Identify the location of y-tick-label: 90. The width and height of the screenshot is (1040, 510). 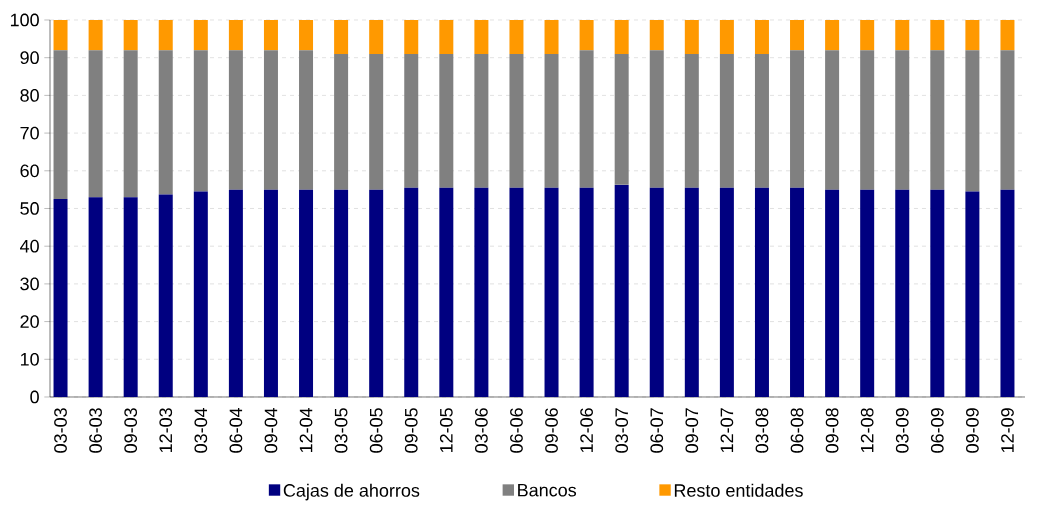
(29, 58).